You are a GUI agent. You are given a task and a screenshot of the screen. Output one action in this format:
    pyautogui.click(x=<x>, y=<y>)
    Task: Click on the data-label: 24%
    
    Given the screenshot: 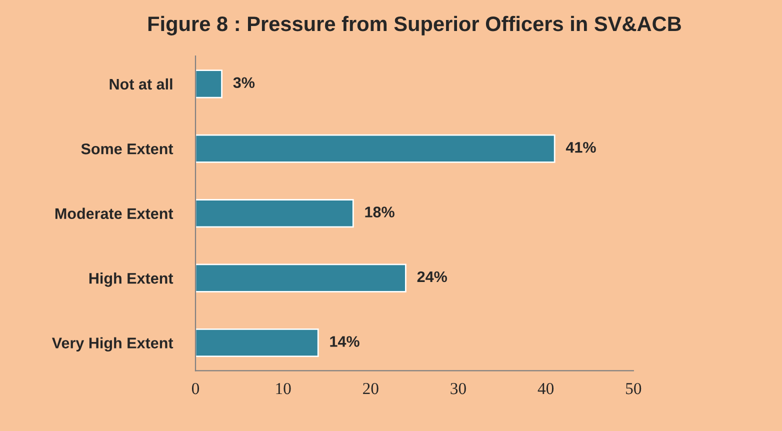 What is the action you would take?
    pyautogui.click(x=432, y=276)
    